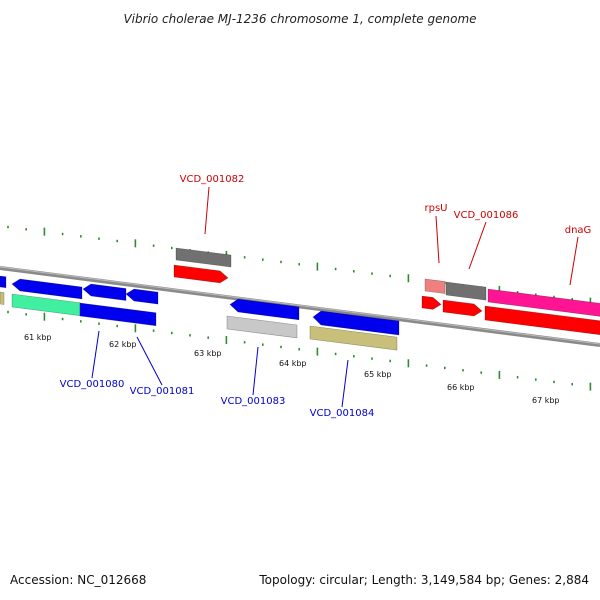  Describe the element at coordinates (293, 363) in the screenshot. I see `scale-label: 64 kbp` at that location.